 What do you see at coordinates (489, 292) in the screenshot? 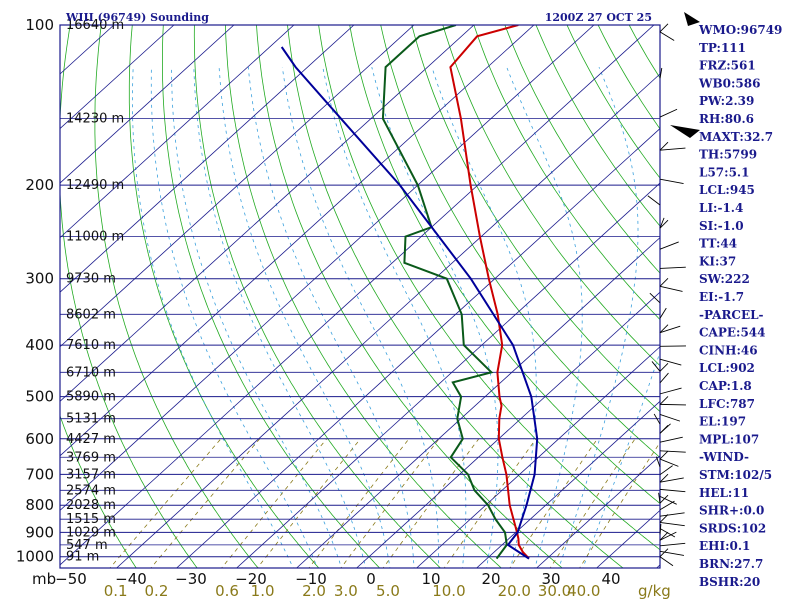
I see `sounding-trace` at bounding box center [489, 292].